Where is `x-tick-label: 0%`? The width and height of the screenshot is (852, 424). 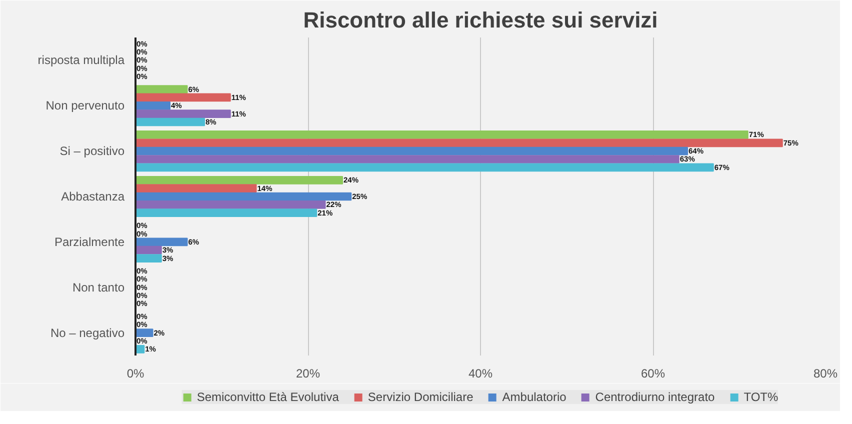 x-tick-label: 0% is located at coordinates (135, 373).